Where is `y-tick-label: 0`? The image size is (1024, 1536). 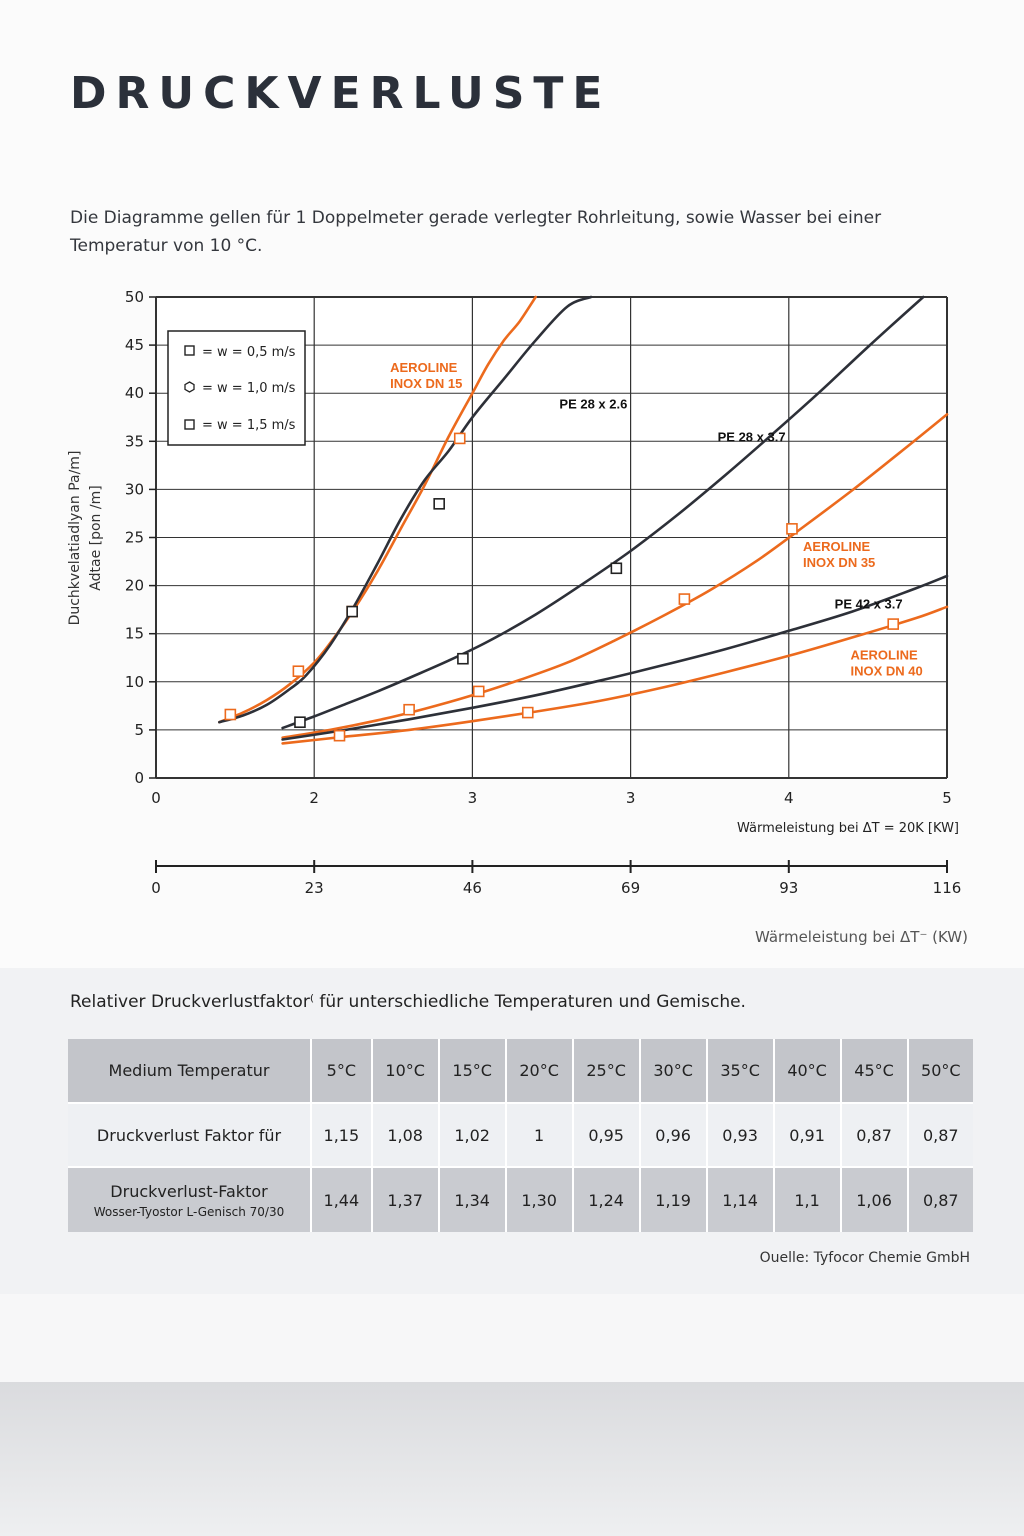 y-tick-label: 0 is located at coordinates (139, 778).